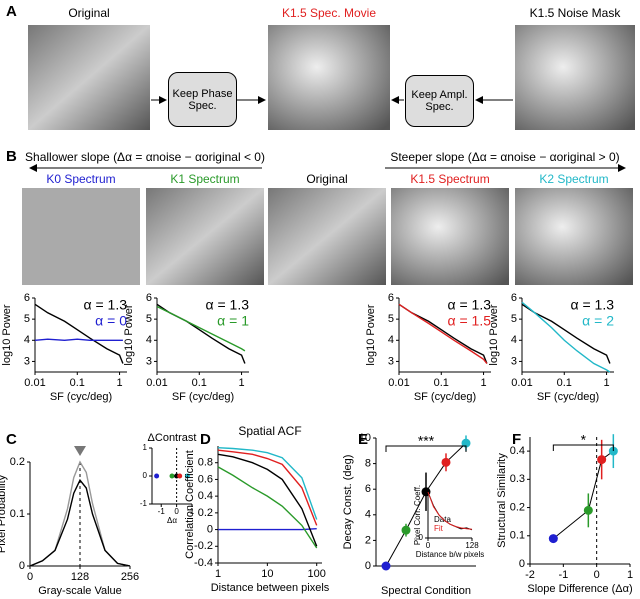  I want to click on x-tick-label: 0, so click(428, 545).